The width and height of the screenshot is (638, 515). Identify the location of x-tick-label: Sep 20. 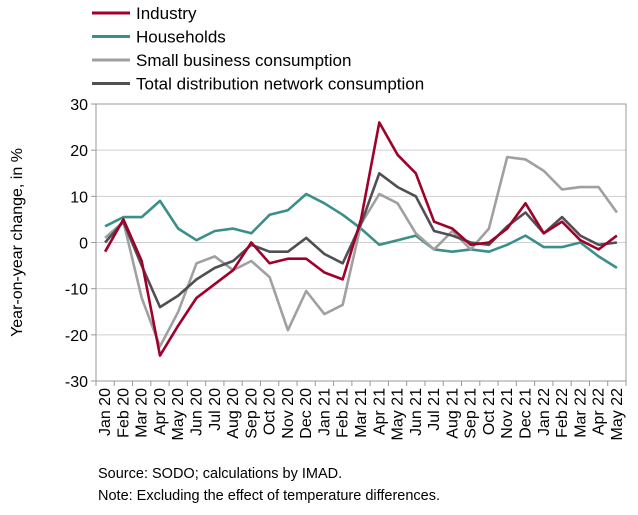
(251, 413).